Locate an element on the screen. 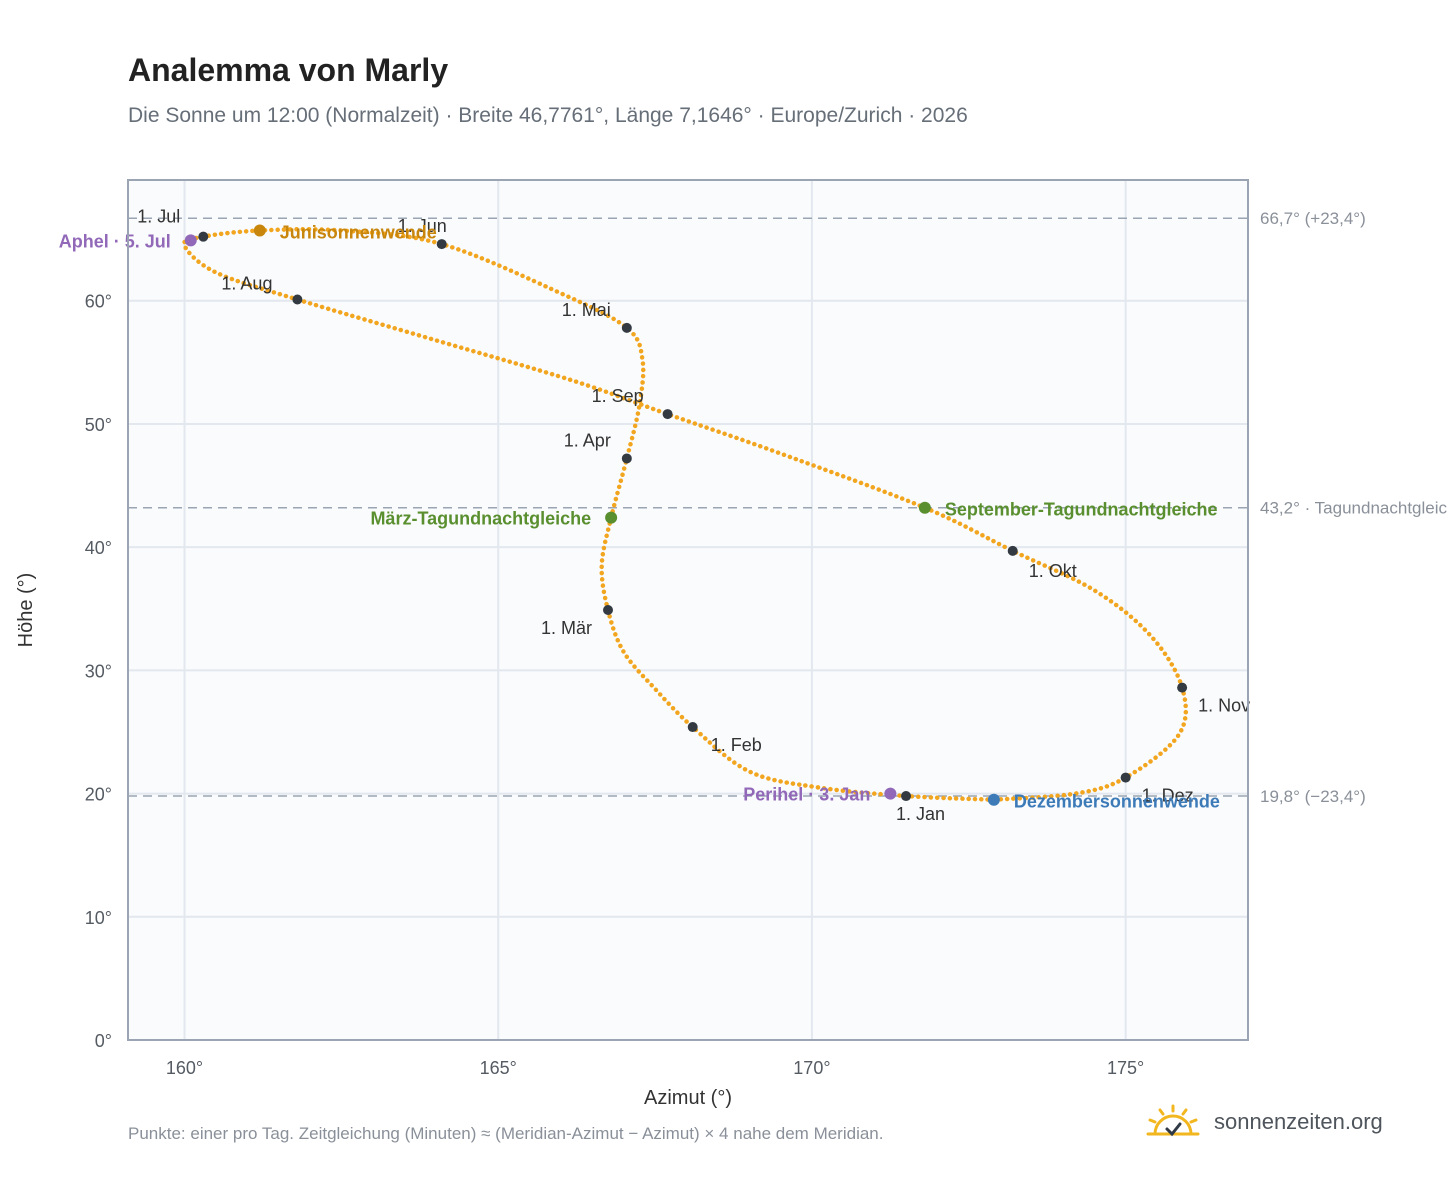 The image size is (1448, 1188). event-label: Junisonnenwende is located at coordinates (358, 233).